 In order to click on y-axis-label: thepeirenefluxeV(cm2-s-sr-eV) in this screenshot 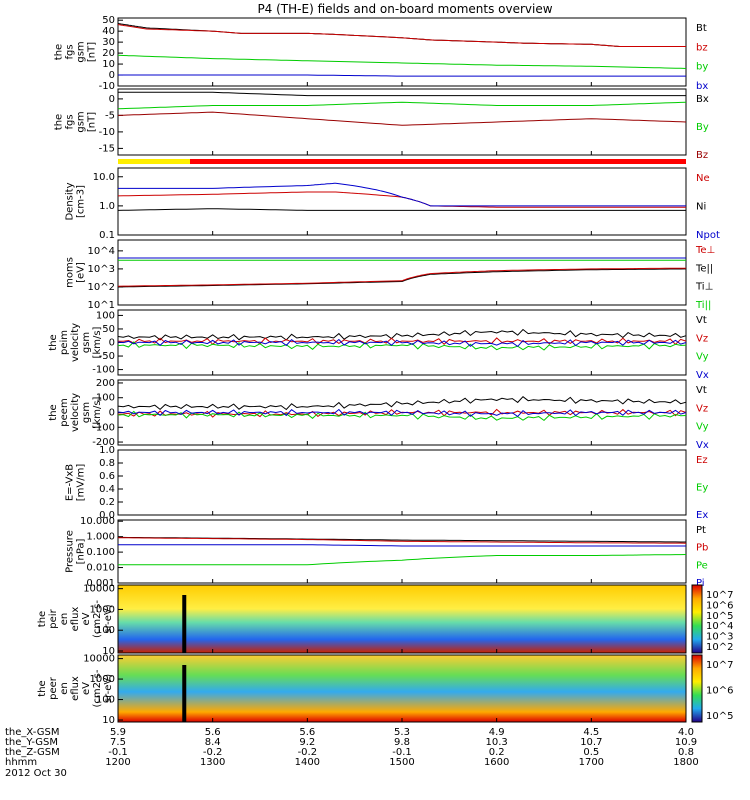, I will do `click(75, 619)`.